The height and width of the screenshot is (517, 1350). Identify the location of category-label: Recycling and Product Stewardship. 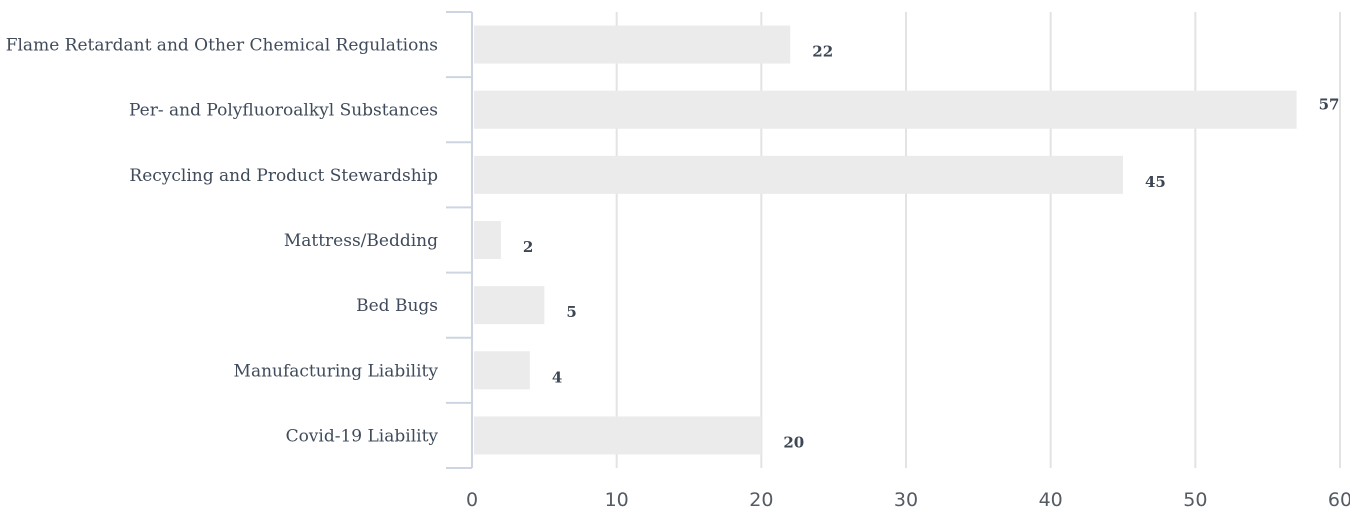
(283, 176).